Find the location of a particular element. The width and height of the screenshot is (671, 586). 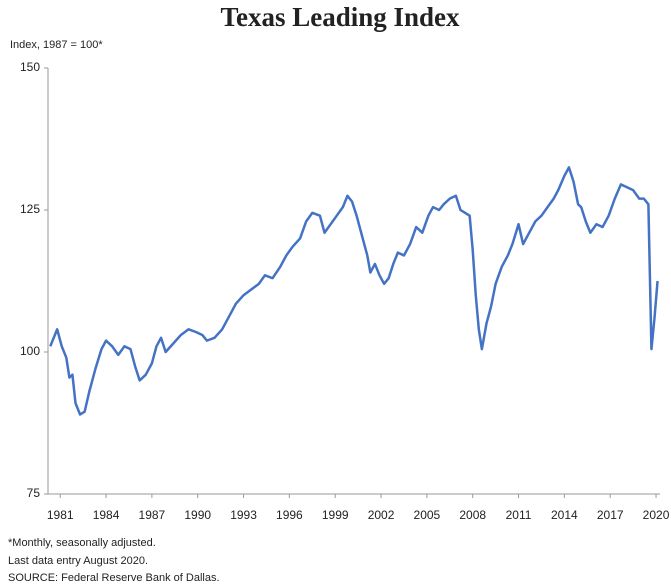

x-tick-label: 2008 is located at coordinates (472, 515).